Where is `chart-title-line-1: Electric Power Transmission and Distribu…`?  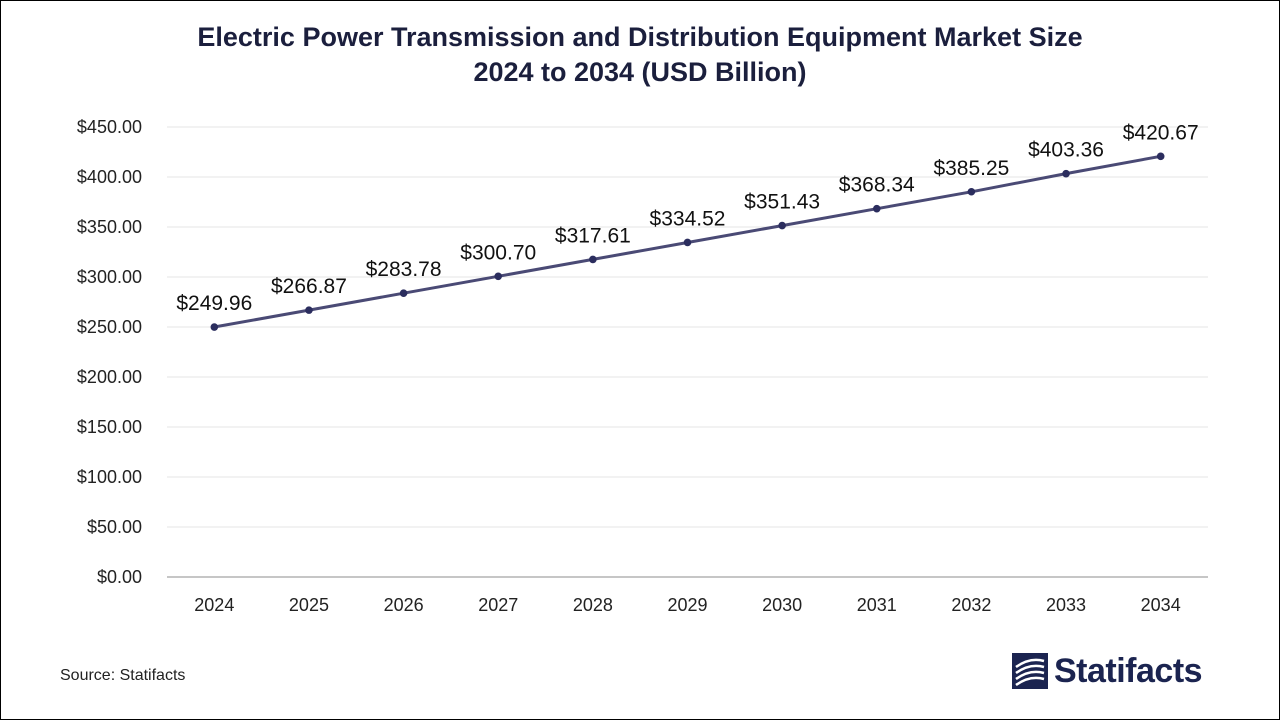
chart-title-line-1: Electric Power Transmission and Distribu… is located at coordinates (640, 37).